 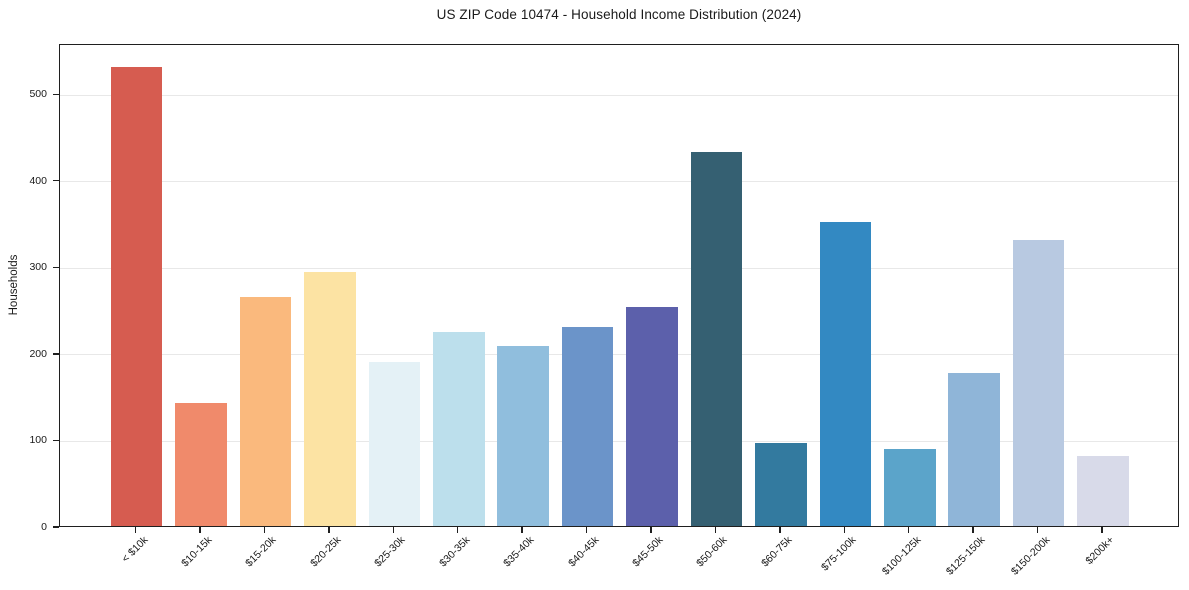 What do you see at coordinates (38, 267) in the screenshot?
I see `ytick-label-300: 300` at bounding box center [38, 267].